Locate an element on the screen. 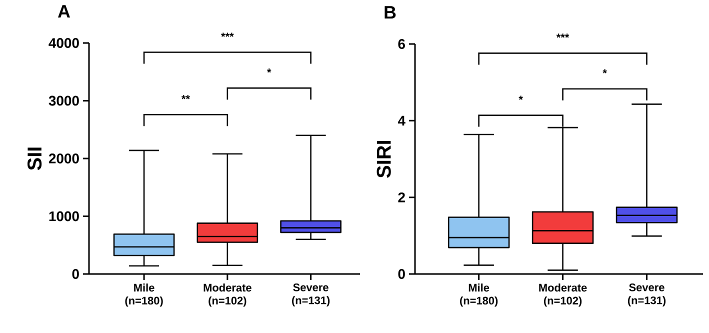 This screenshot has width=709, height=333. chart-title: A is located at coordinates (64, 11).